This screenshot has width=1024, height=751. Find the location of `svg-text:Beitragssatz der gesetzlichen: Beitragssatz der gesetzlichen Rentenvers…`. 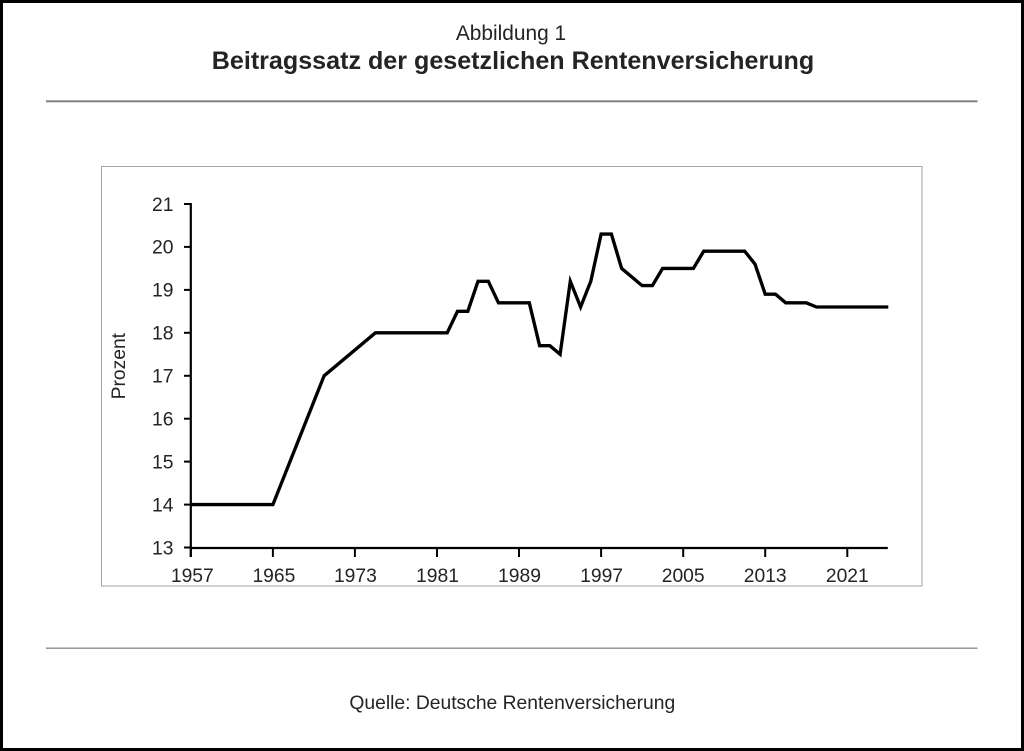

svg-text:Beitragssatz der gesetzlichen: Beitragssatz der gesetzlichen Rentenvers… is located at coordinates (513, 61).